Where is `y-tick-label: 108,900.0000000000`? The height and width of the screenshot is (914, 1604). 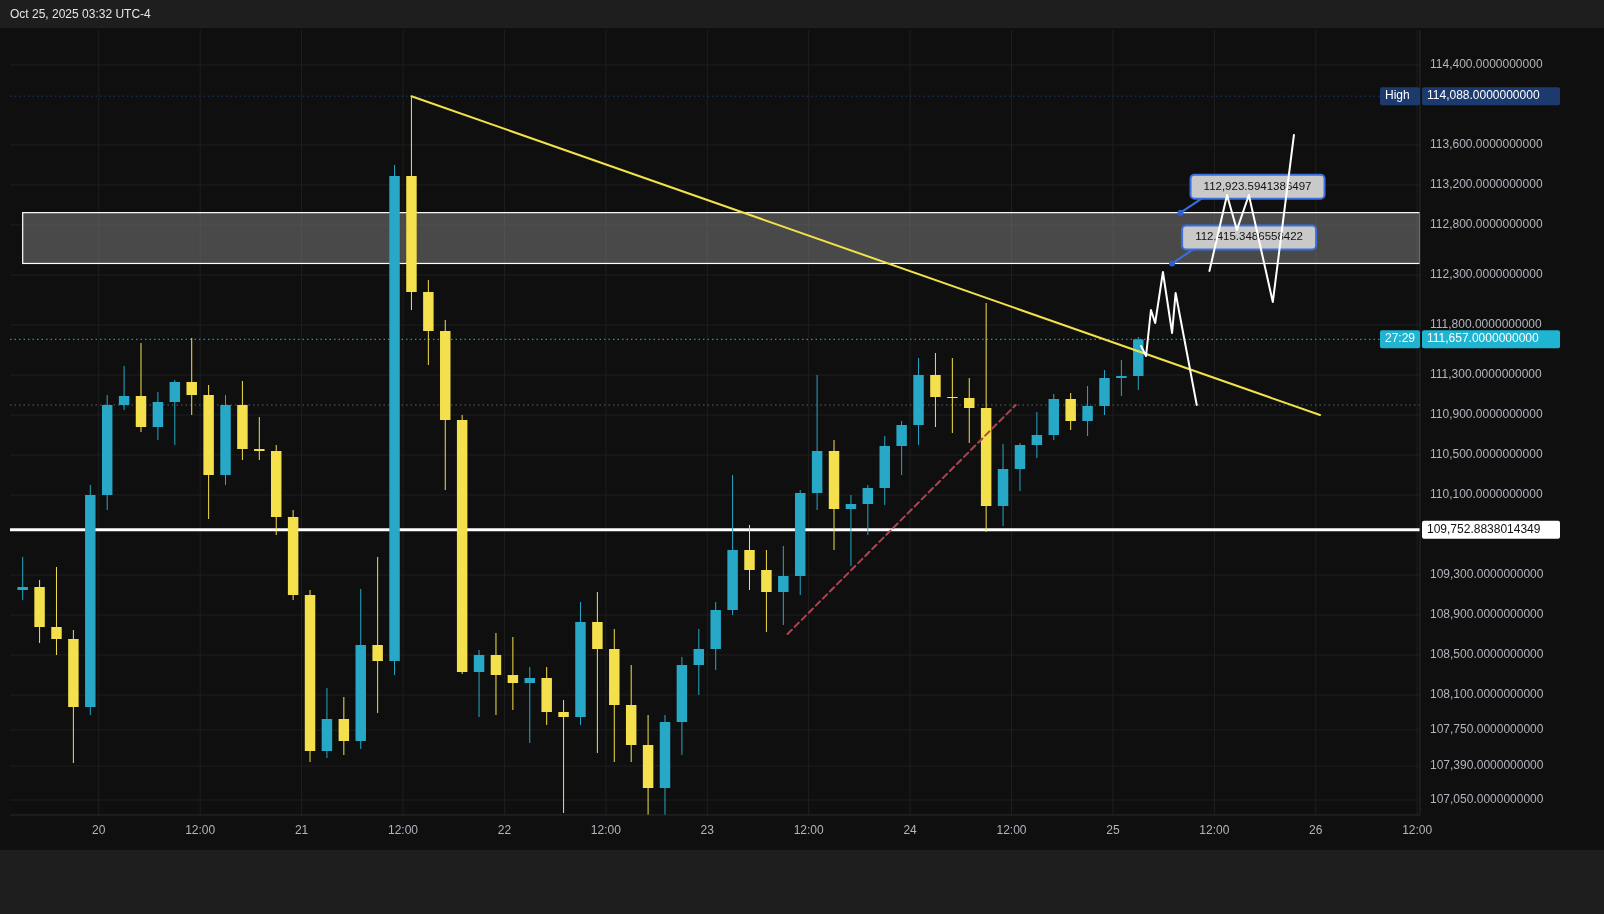
y-tick-label: 108,900.0000000000 is located at coordinates (1487, 614).